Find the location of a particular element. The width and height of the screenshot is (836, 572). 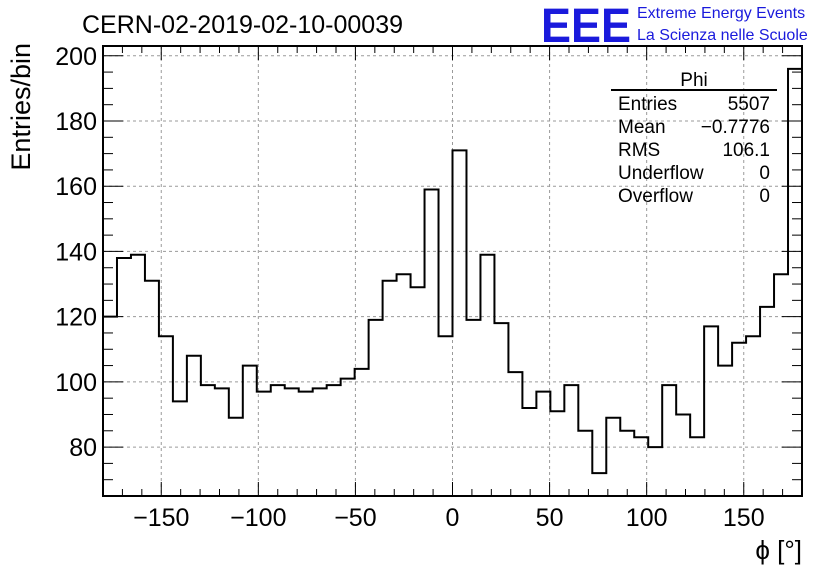

y-tick-label: 100 is located at coordinates (76, 383).